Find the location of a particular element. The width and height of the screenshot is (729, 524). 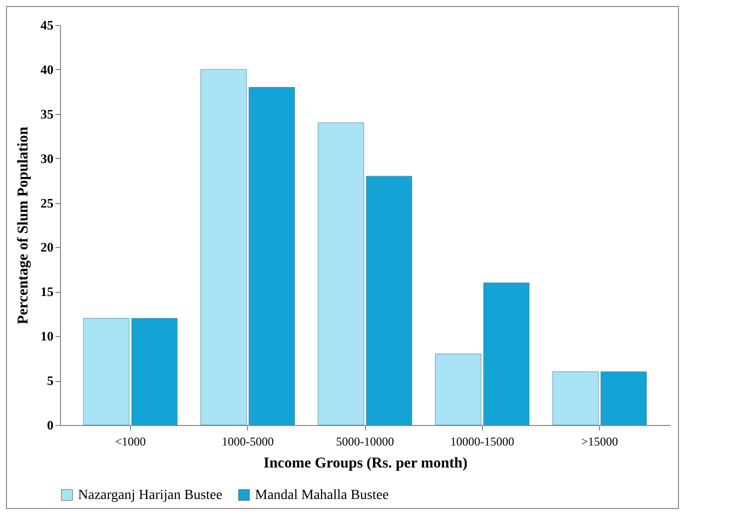

y-axis-title: Percentage of Slum Population is located at coordinates (24, 225).